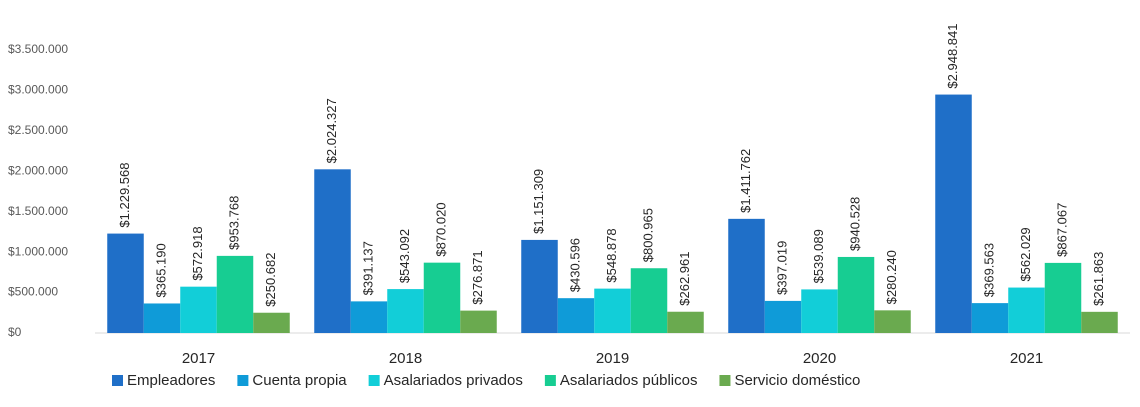 Image resolution: width=1140 pixels, height=407 pixels. What do you see at coordinates (781, 268) in the screenshot?
I see `value-label: $397.019` at bounding box center [781, 268].